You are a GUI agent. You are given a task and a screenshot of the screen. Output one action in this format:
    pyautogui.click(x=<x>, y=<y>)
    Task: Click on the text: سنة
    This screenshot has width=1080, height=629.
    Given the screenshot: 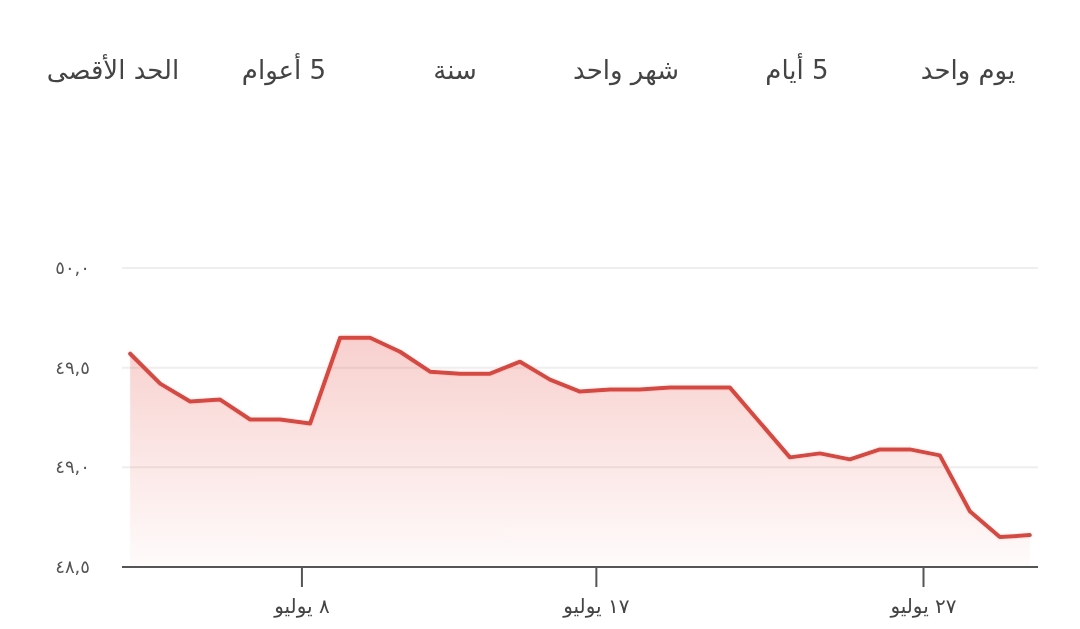 What is the action you would take?
    pyautogui.click(x=455, y=70)
    